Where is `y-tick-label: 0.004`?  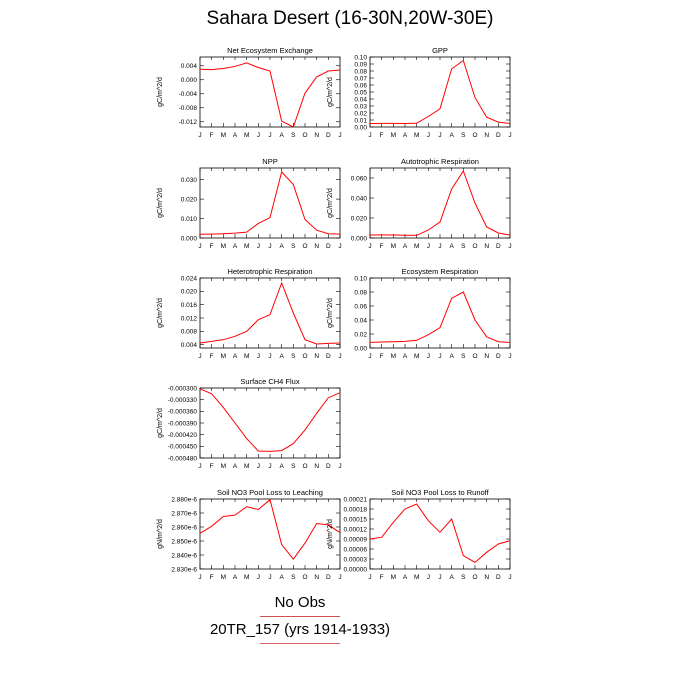 y-tick-label: 0.004 is located at coordinates (189, 66).